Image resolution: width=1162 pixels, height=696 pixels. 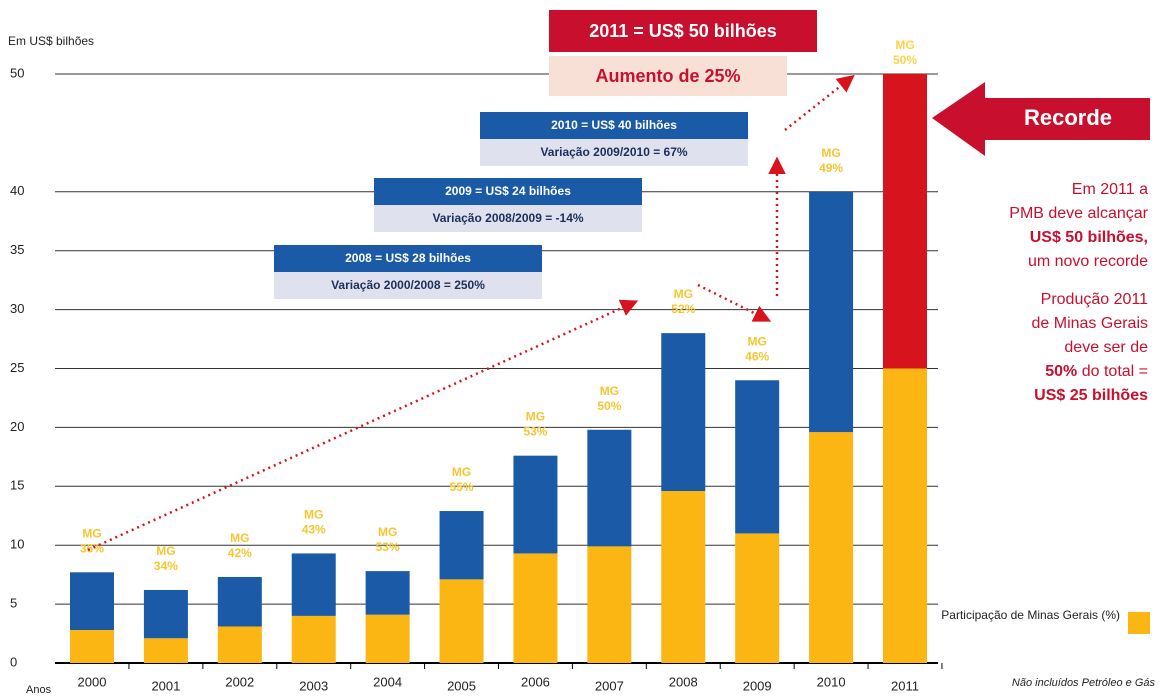 I want to click on x-tick-label: 2005, so click(x=461, y=685).